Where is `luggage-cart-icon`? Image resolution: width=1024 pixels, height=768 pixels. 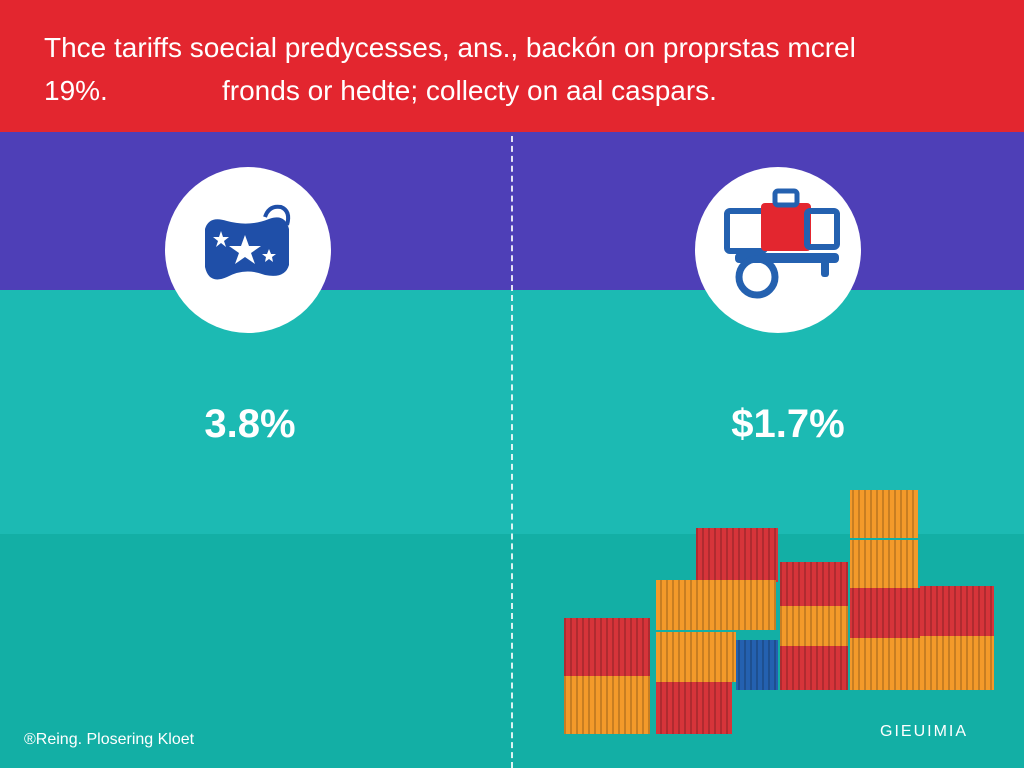
luggage-cart-icon is located at coordinates (782, 243).